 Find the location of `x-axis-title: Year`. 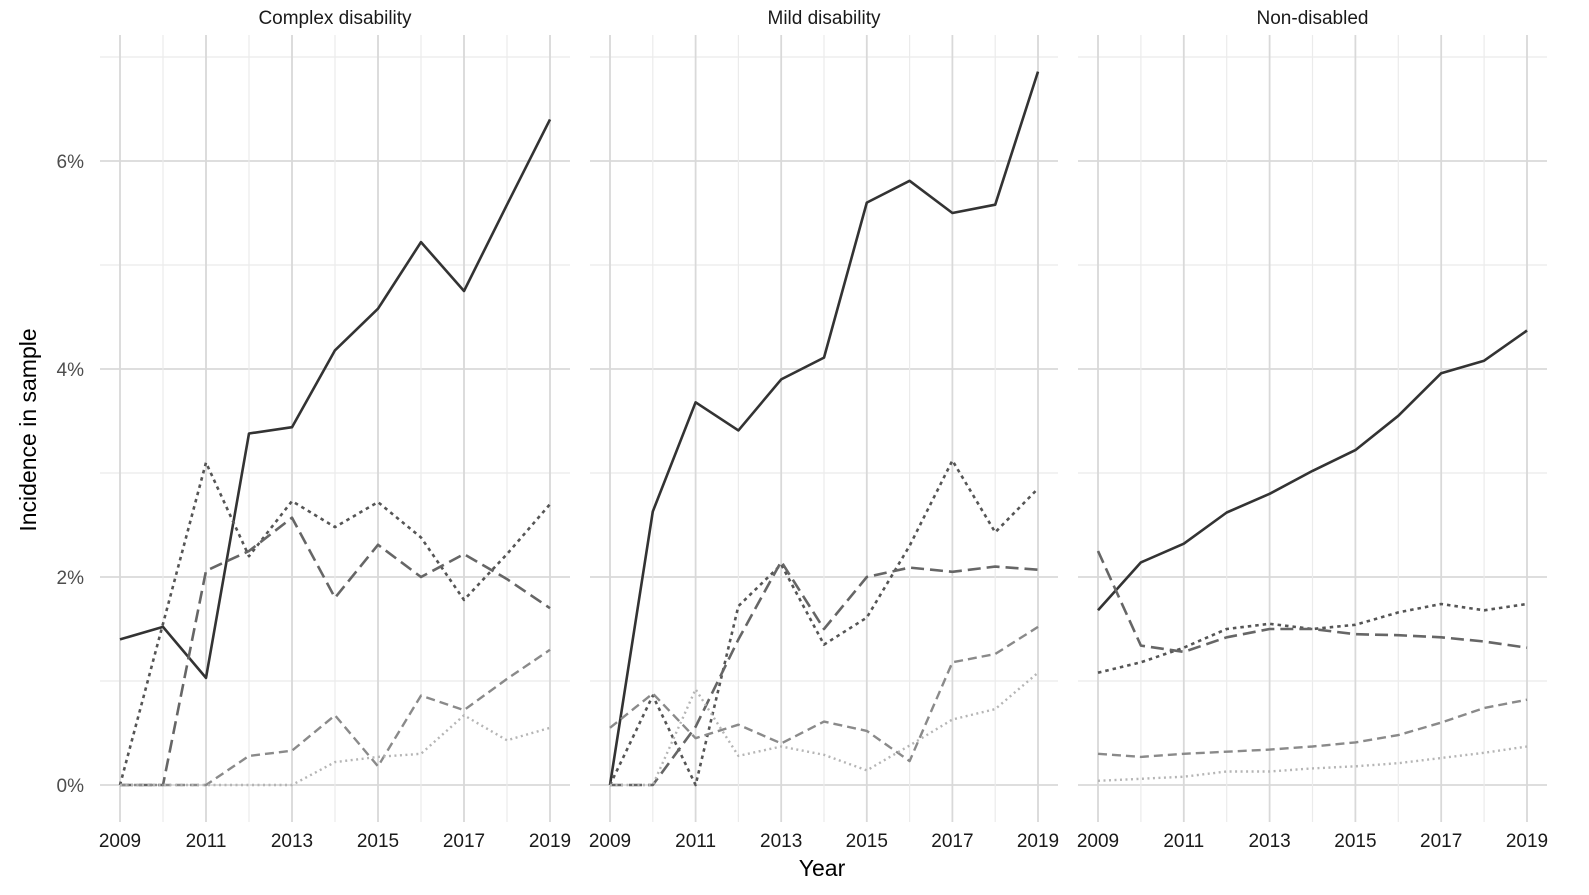

x-axis-title: Year is located at coordinates (822, 868).